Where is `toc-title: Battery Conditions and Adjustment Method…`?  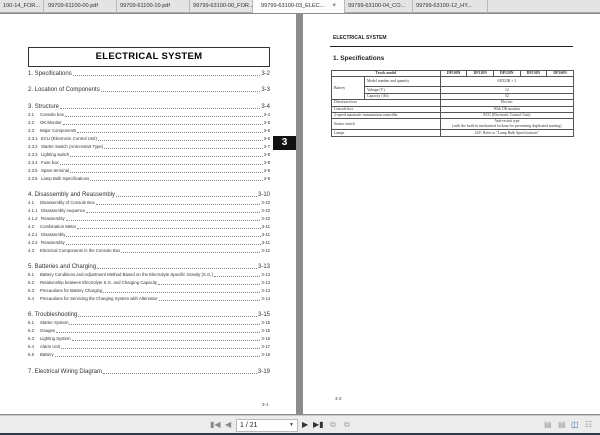 toc-title: Battery Conditions and Adjustment Method… is located at coordinates (126, 275).